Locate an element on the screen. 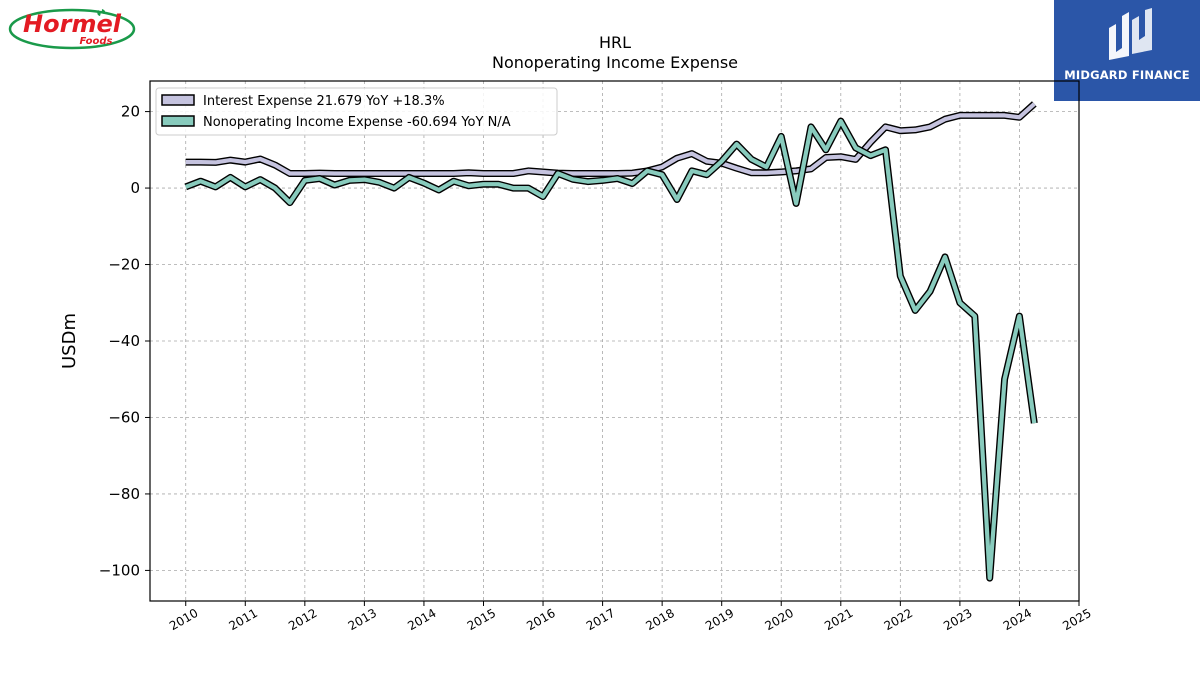 The width and height of the screenshot is (1200, 675). chart-subtitle: Nonoperating Income Expense is located at coordinates (615, 62).